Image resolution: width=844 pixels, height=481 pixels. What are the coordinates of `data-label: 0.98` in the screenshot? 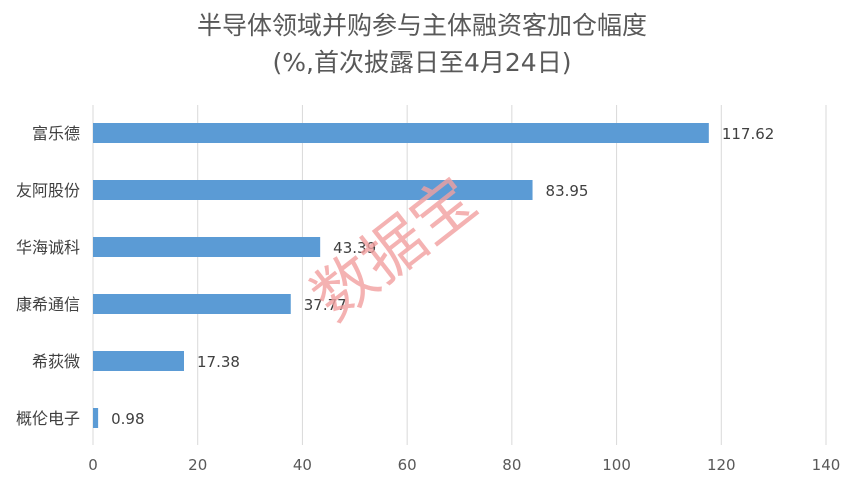 It's located at (127, 419).